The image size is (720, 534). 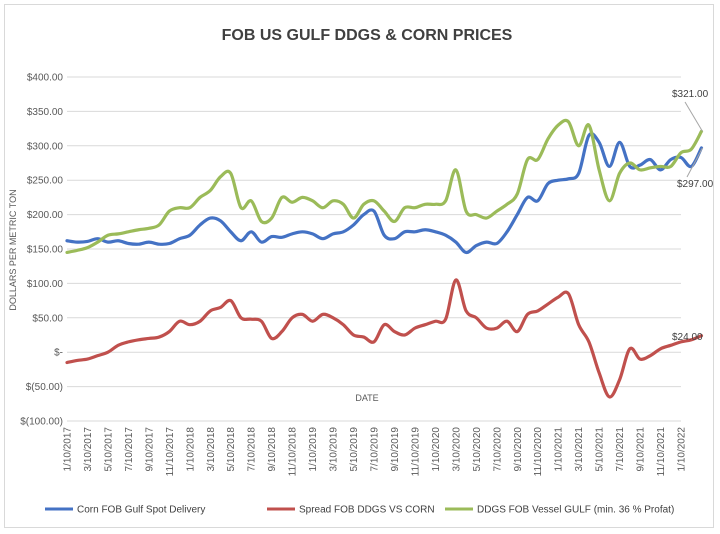 What do you see at coordinates (211, 449) in the screenshot?
I see `x-tick-label: 3/10/2018` at bounding box center [211, 449].